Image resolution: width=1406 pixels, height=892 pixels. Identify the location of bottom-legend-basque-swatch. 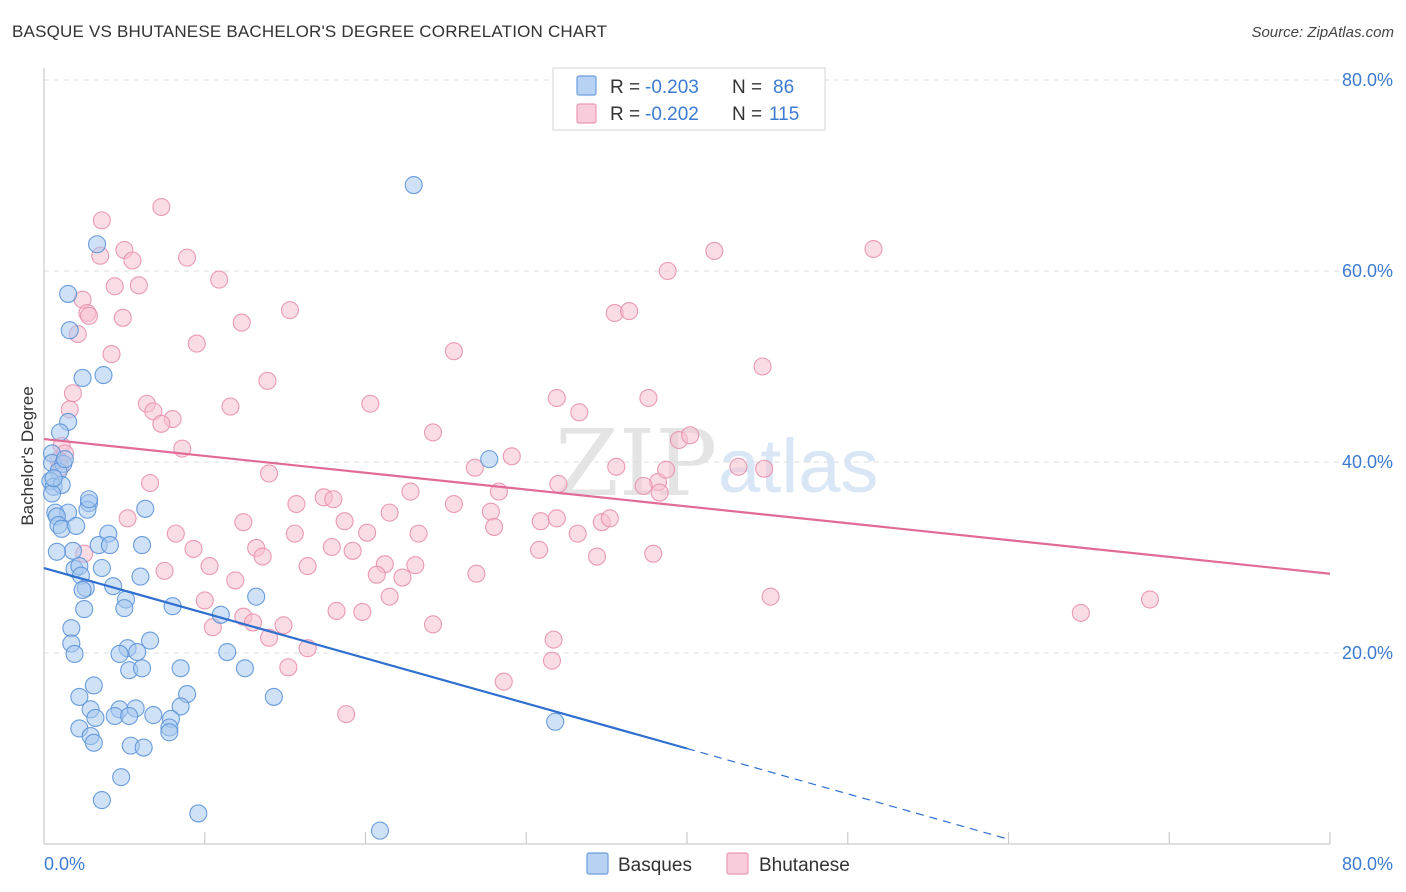
(597, 863).